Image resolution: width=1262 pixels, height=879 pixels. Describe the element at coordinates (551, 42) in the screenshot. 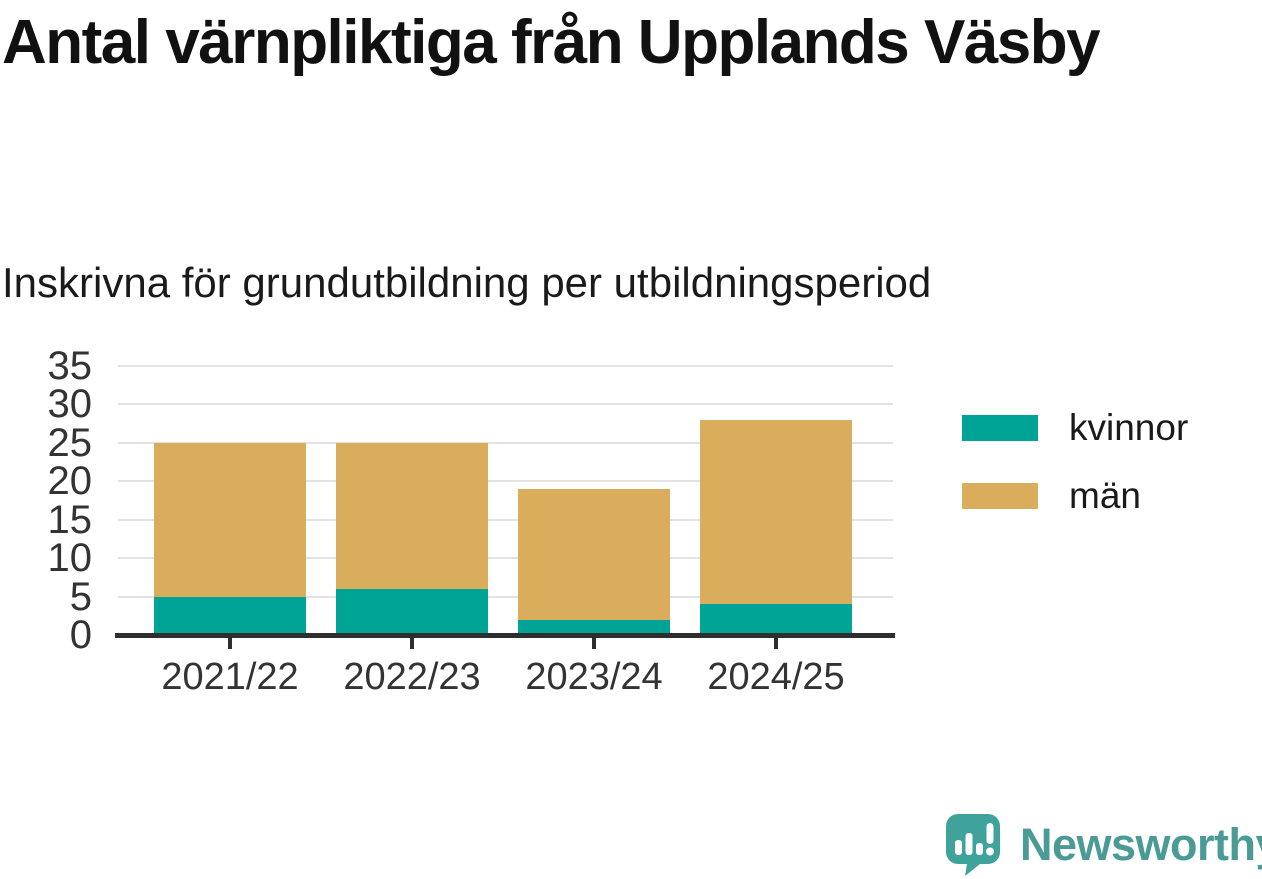

I see `chart-title: Antal värnpliktiga från Upplands Väsby` at that location.